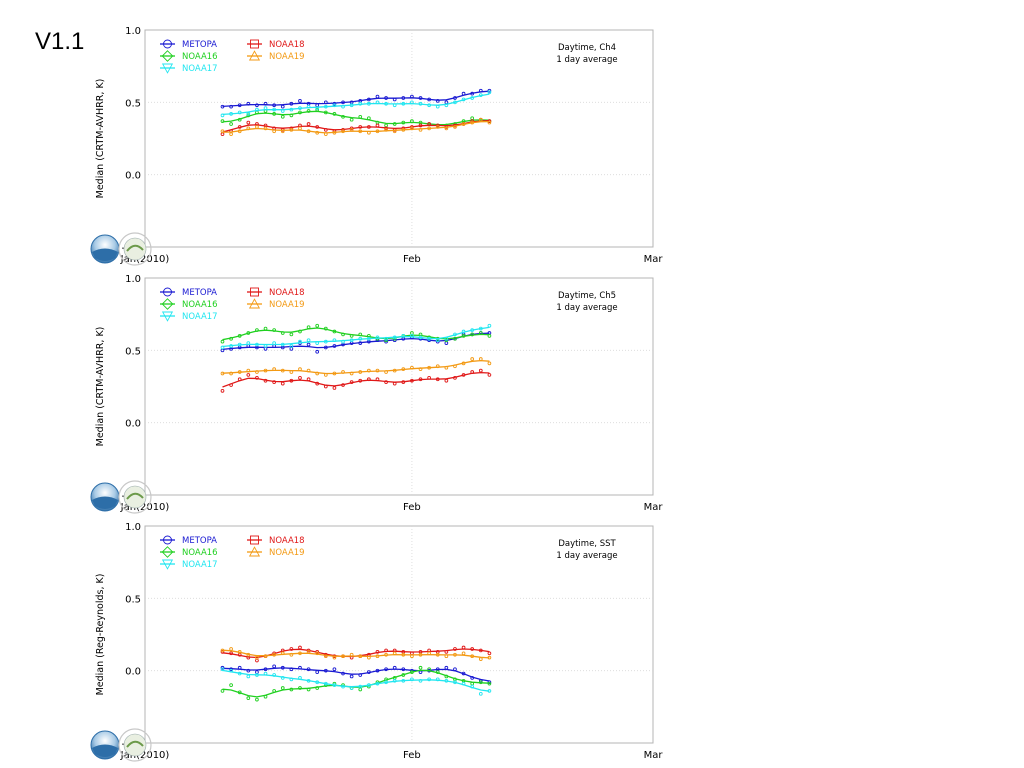 The width and height of the screenshot is (1024, 768). Describe the element at coordinates (105, 497) in the screenshot. I see `noaa-logo` at that location.